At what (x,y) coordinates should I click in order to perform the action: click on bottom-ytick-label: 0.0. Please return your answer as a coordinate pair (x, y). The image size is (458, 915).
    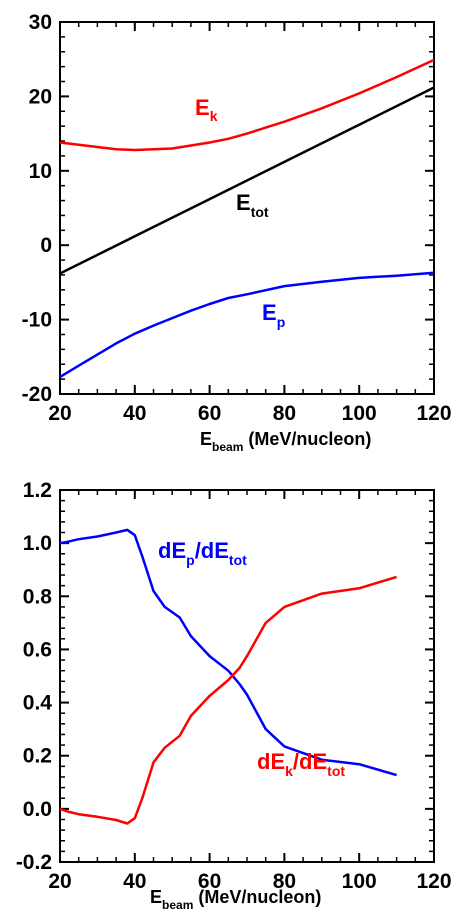
    Looking at the image, I should click on (37, 809).